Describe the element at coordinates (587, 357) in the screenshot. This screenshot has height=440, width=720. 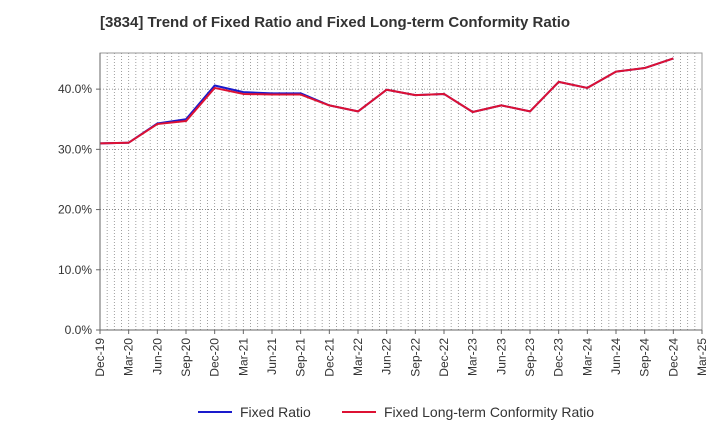
I see `x-tick-label: Mar-24` at that location.